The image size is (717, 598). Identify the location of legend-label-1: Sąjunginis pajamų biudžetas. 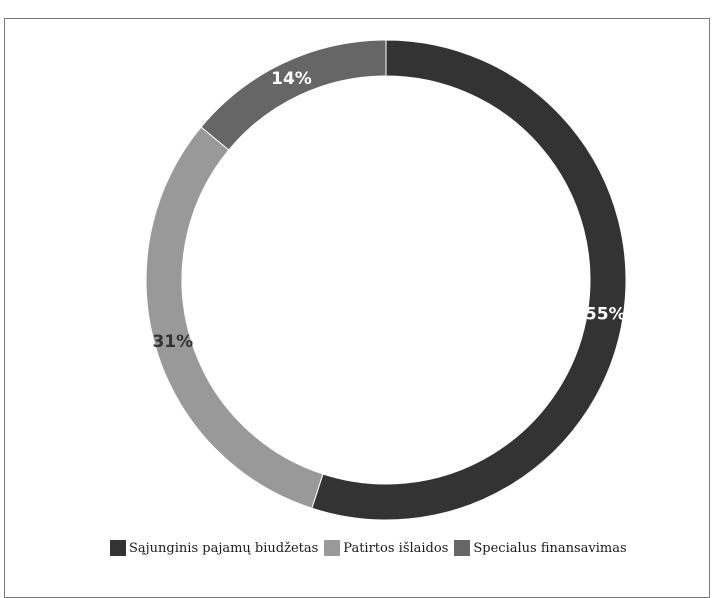
(224, 548).